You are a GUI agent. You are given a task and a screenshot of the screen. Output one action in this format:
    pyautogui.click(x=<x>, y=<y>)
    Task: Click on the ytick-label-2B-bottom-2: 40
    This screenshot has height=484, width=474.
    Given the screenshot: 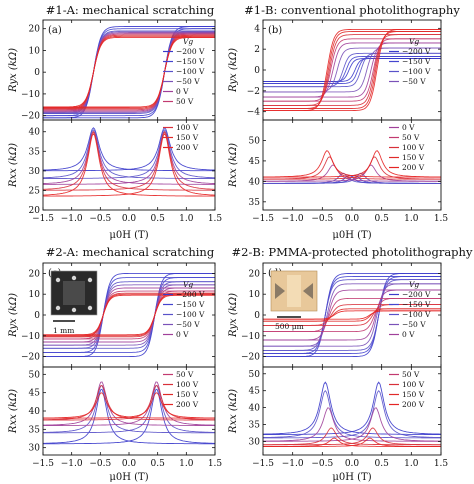 What is the action you would take?
    pyautogui.click(x=255, y=409)
    